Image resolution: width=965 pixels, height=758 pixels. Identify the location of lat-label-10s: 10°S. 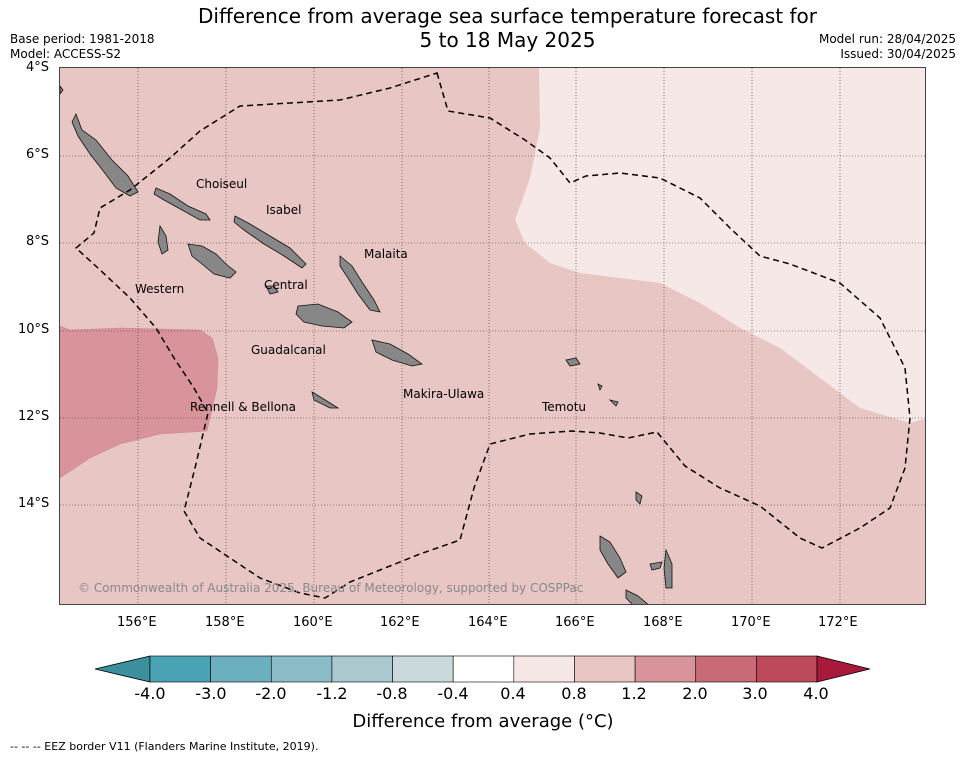
(34, 329).